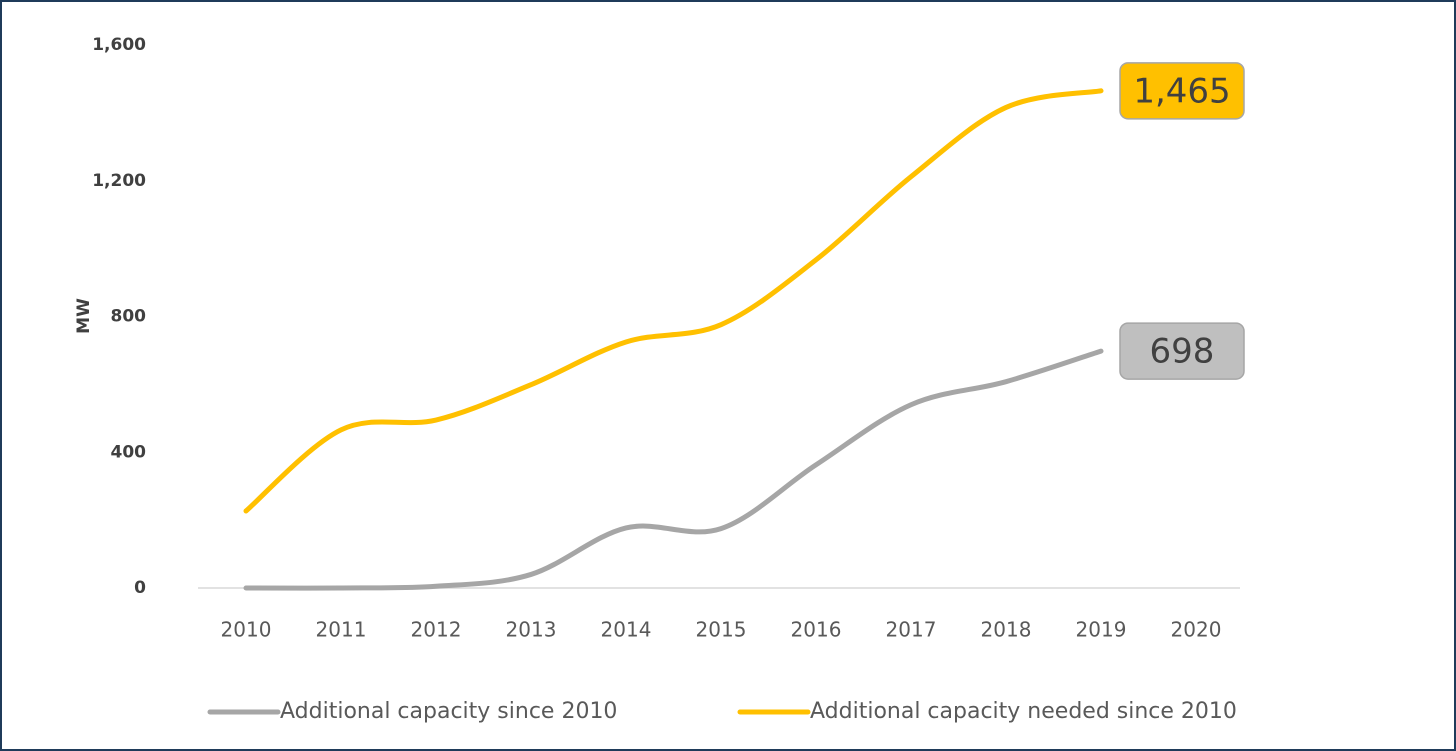 The image size is (1456, 751). What do you see at coordinates (626, 630) in the screenshot?
I see `x-tick-label: 2014` at bounding box center [626, 630].